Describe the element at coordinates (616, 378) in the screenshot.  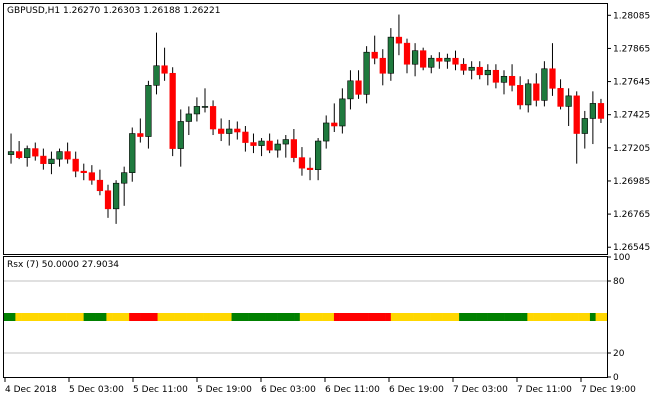
I see `indicator-tick-label: 0` at that location.